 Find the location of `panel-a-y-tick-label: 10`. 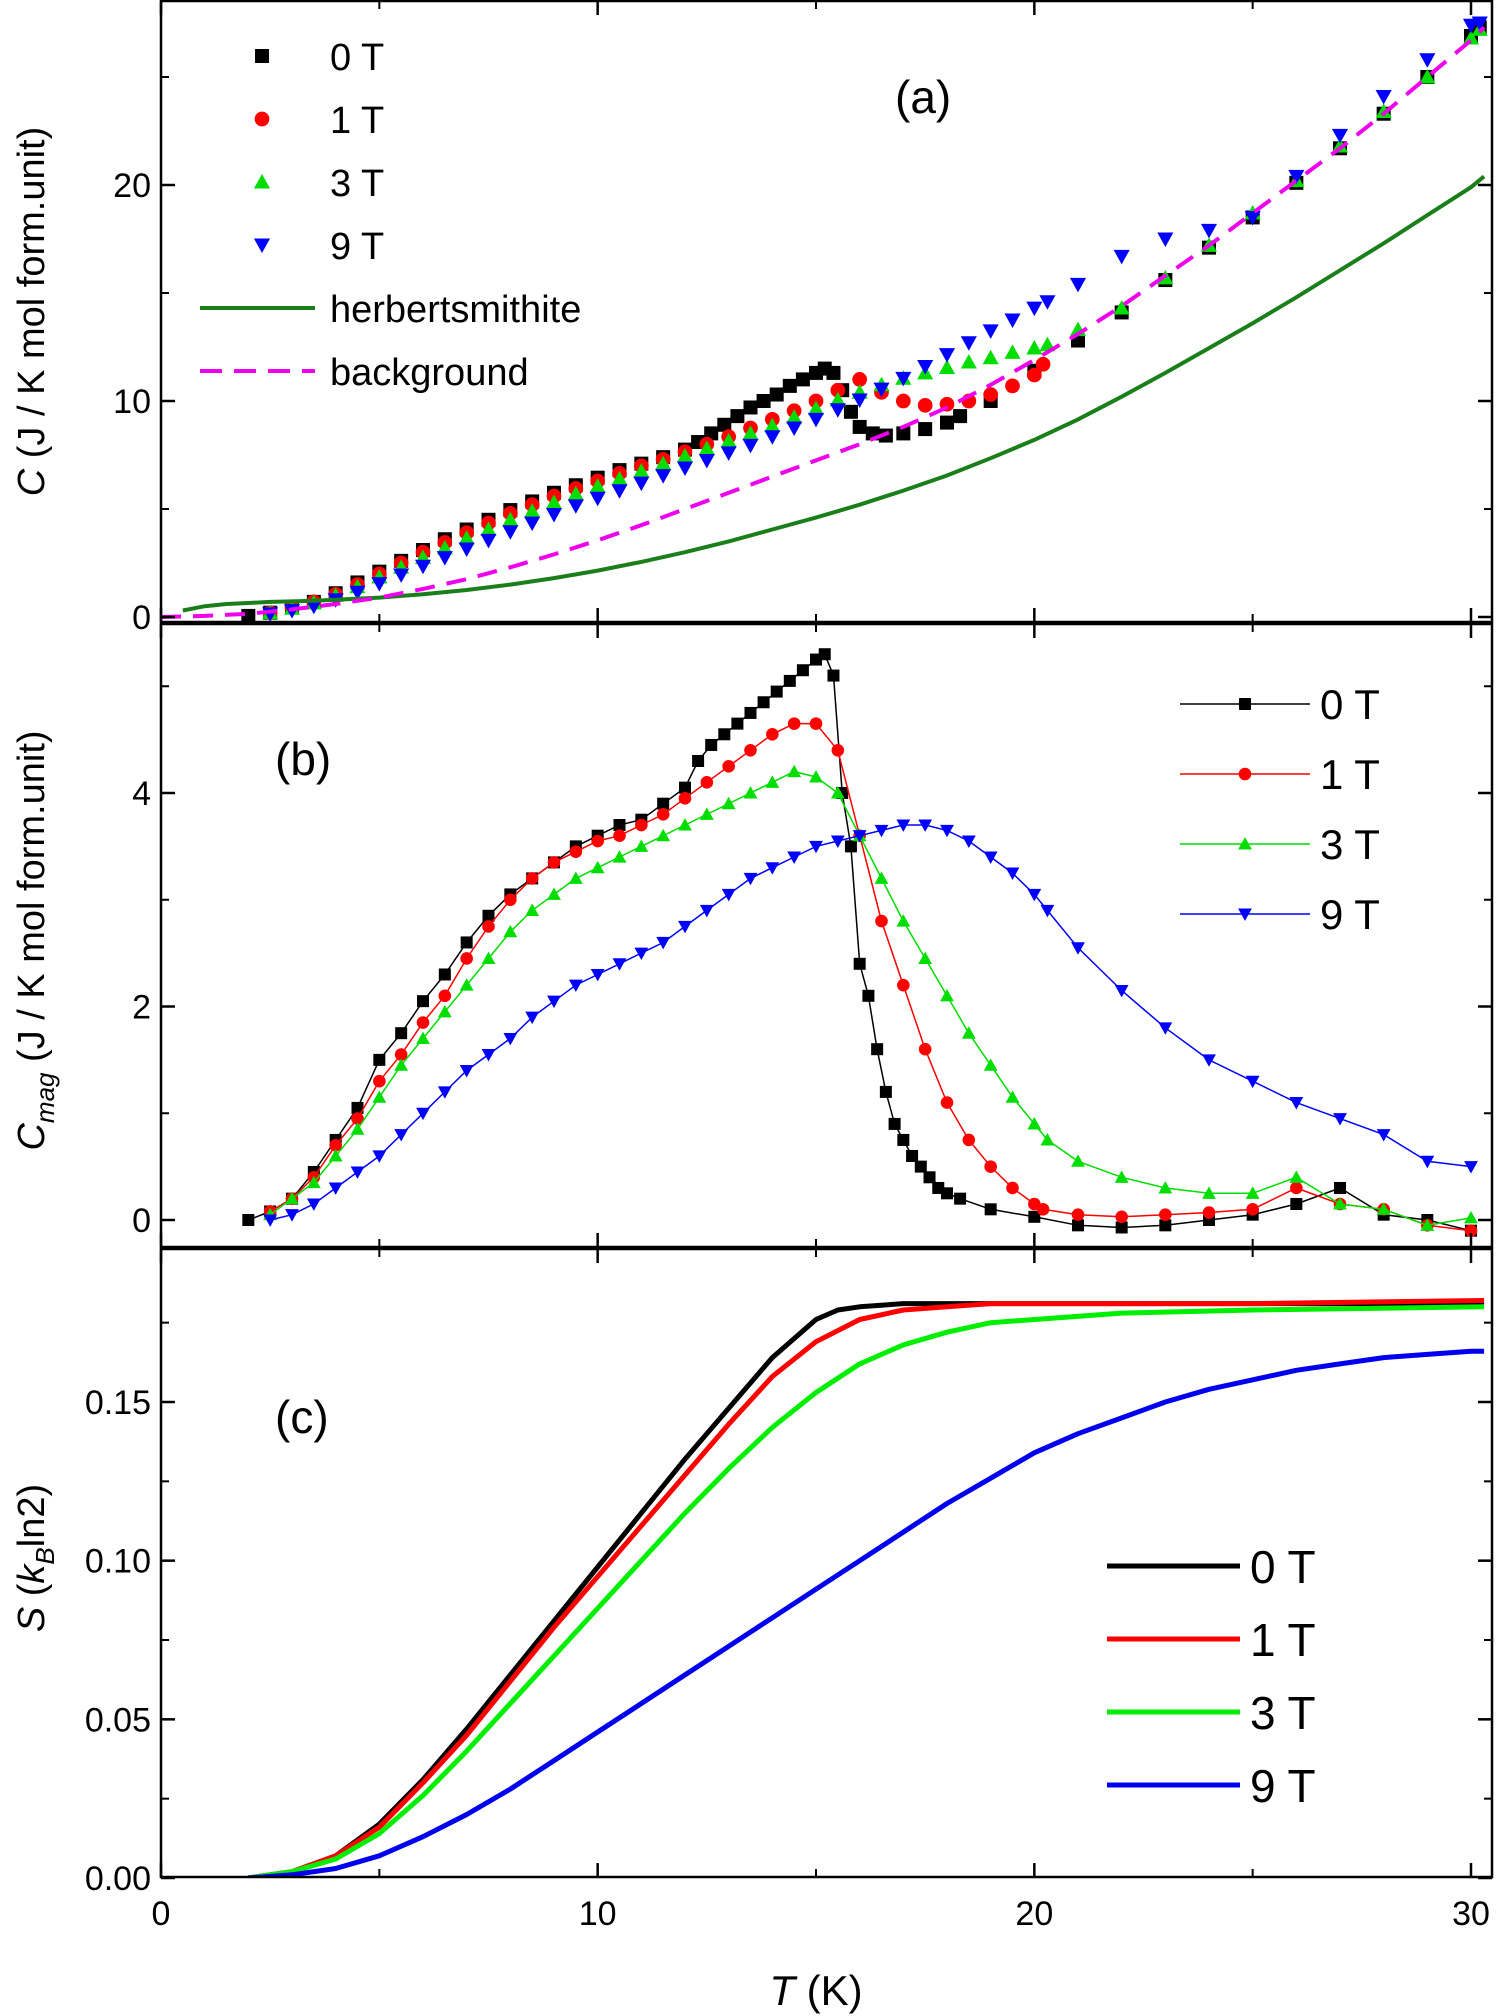

panel-a-y-tick-label: 10 is located at coordinates (132, 402).